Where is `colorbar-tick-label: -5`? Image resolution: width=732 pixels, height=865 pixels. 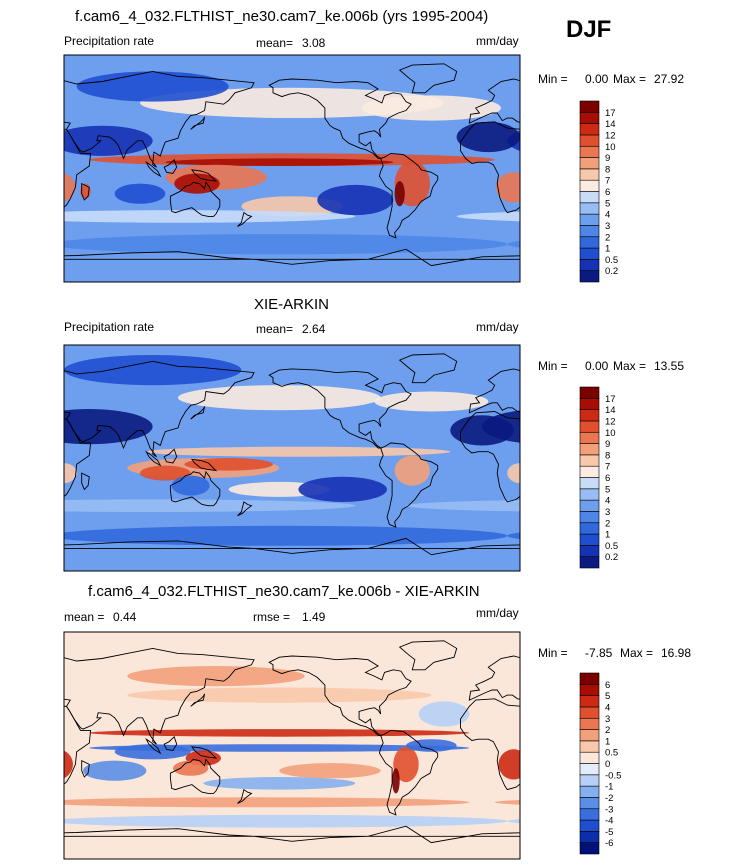
colorbar-tick-label: -5 is located at coordinates (609, 832).